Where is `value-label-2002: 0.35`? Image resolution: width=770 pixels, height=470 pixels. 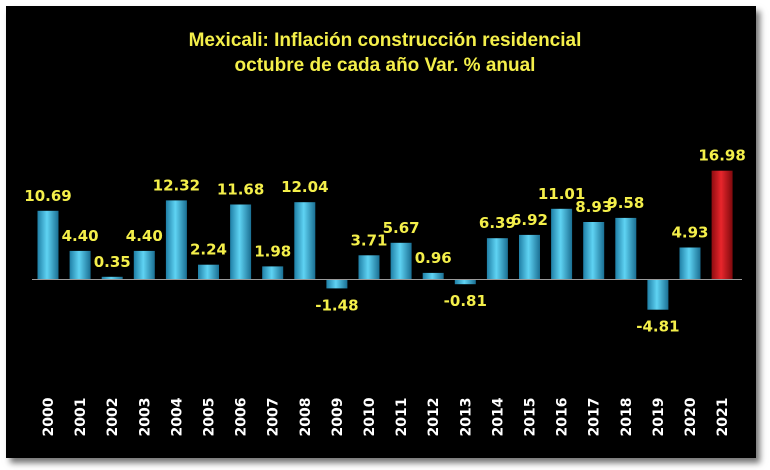 value-label-2002: 0.35 is located at coordinates (112, 262).